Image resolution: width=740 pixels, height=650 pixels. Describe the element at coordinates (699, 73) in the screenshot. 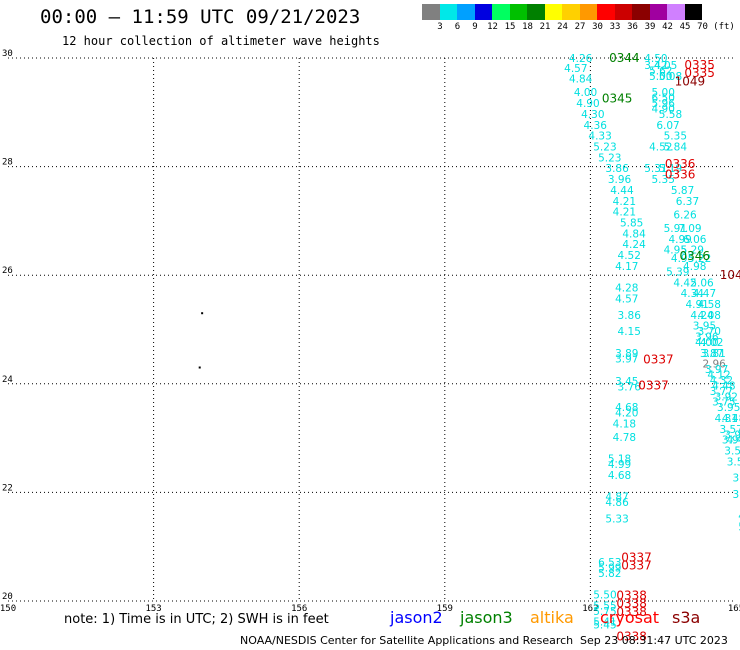

I see `pass-time-label: 0335` at that location.